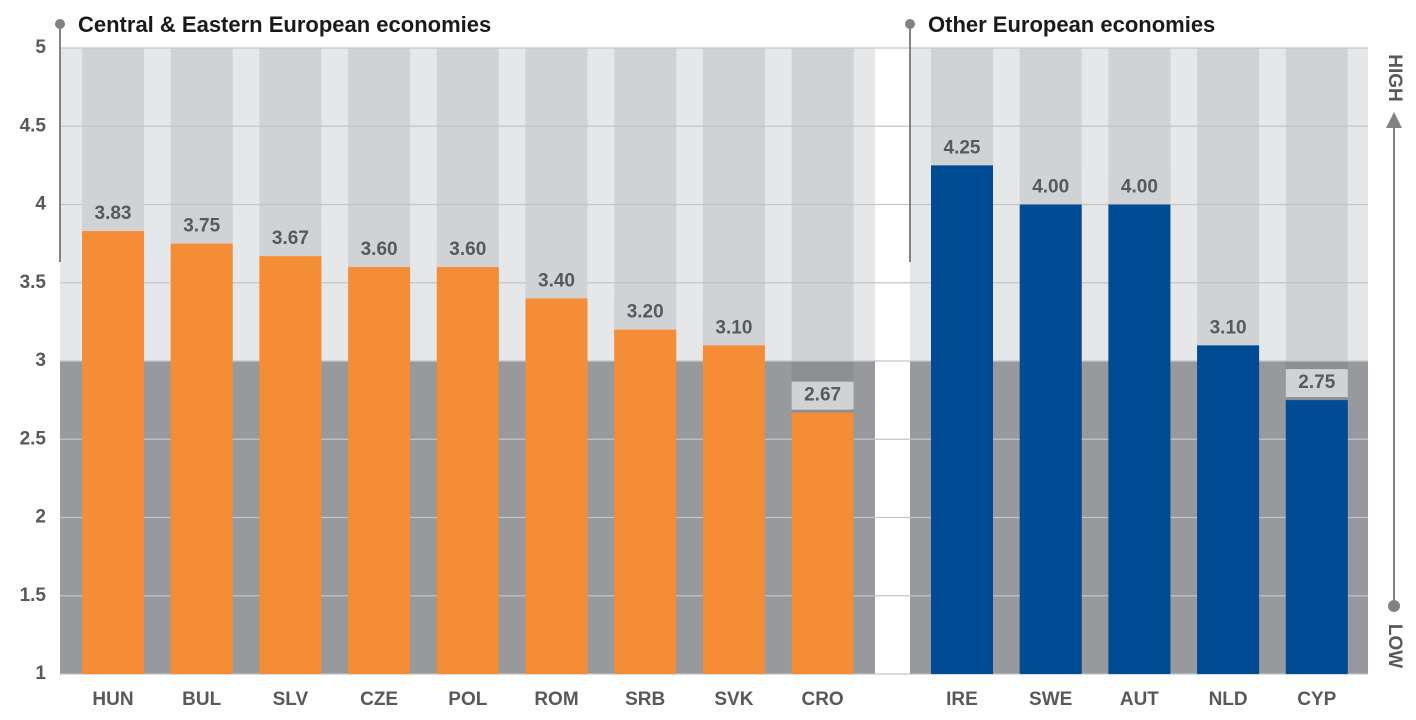 The height and width of the screenshot is (720, 1416). Describe the element at coordinates (40, 517) in the screenshot. I see `y-tick-label: 2` at that location.